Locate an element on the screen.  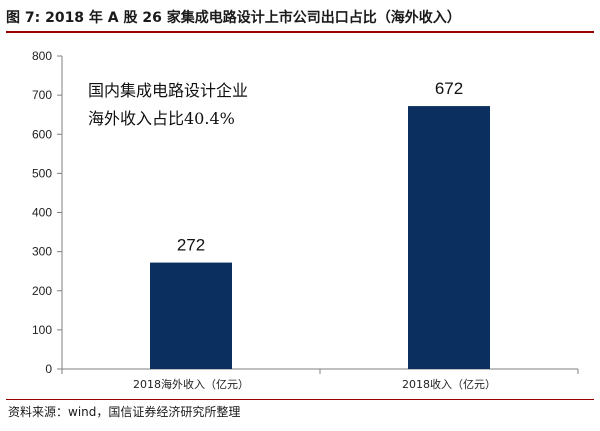
annotation-line-2: 海外收入占比40.4% is located at coordinates (161, 118).